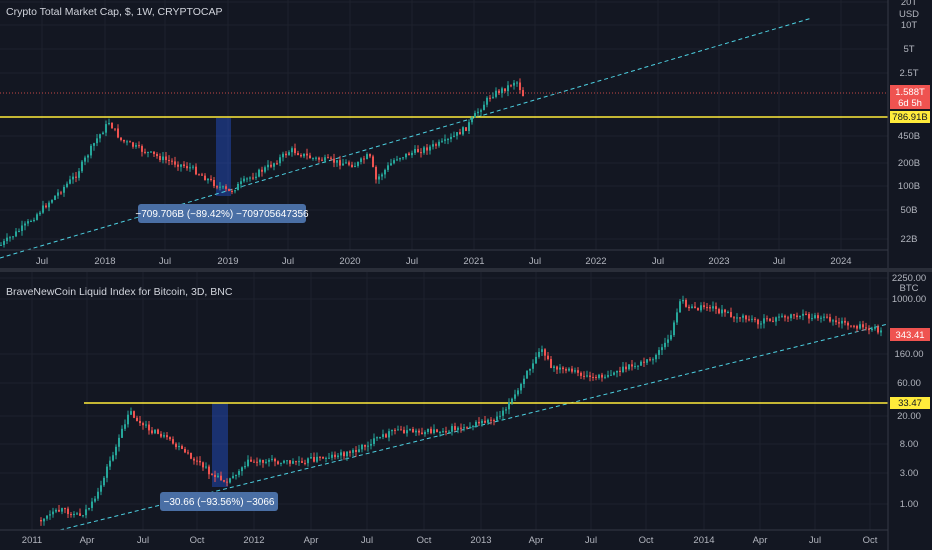 This screenshot has height=550, width=932. I want to click on x-tick-label: 2023, so click(718, 261).